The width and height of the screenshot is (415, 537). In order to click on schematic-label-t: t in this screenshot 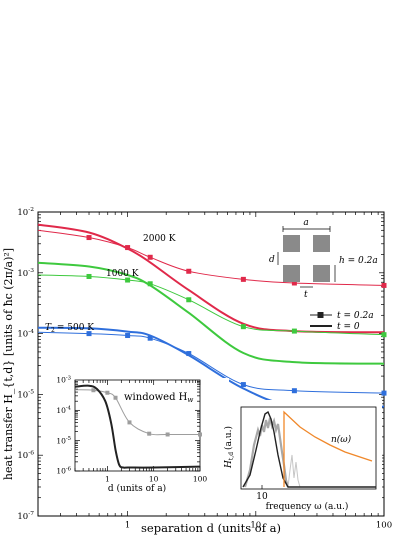, I will do `click(306, 295)`.